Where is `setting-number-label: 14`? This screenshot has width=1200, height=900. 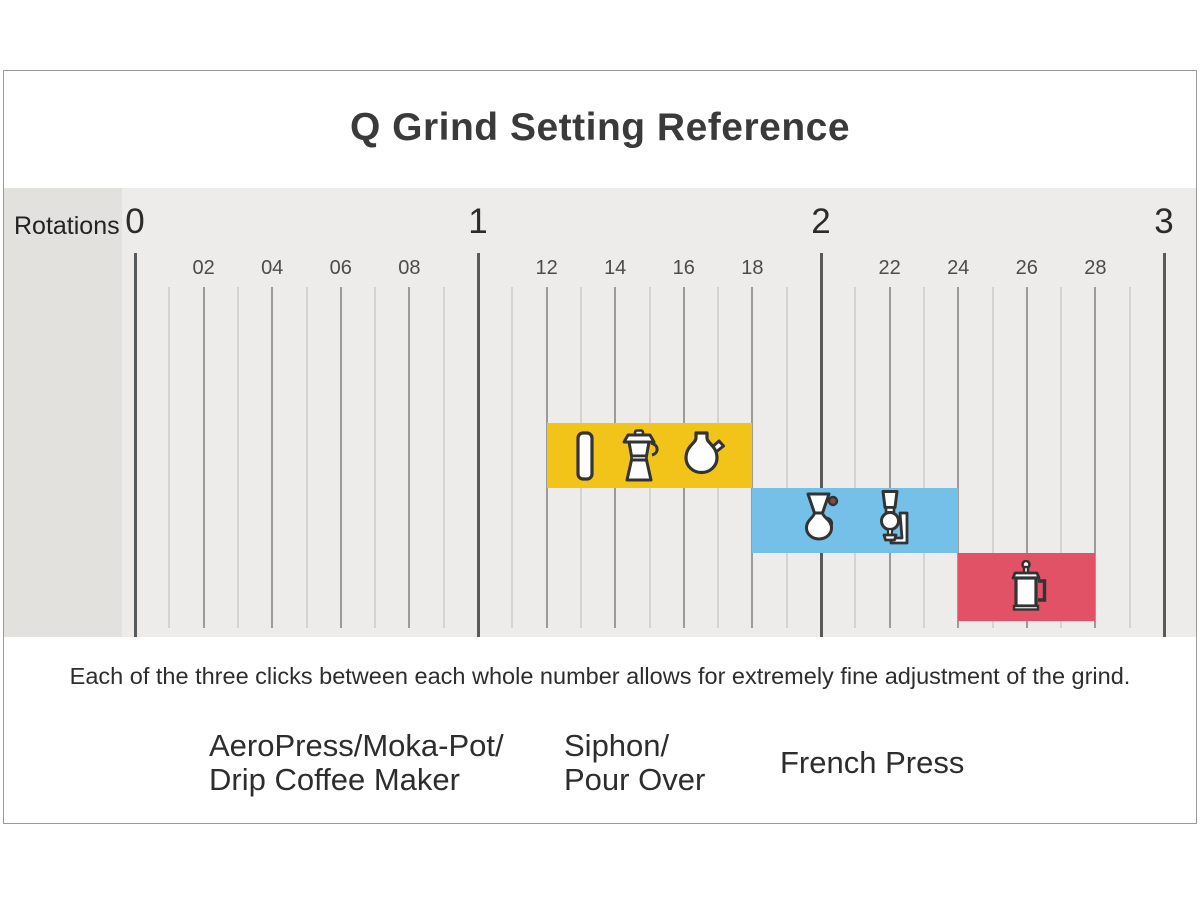 setting-number-label: 14 is located at coordinates (615, 268).